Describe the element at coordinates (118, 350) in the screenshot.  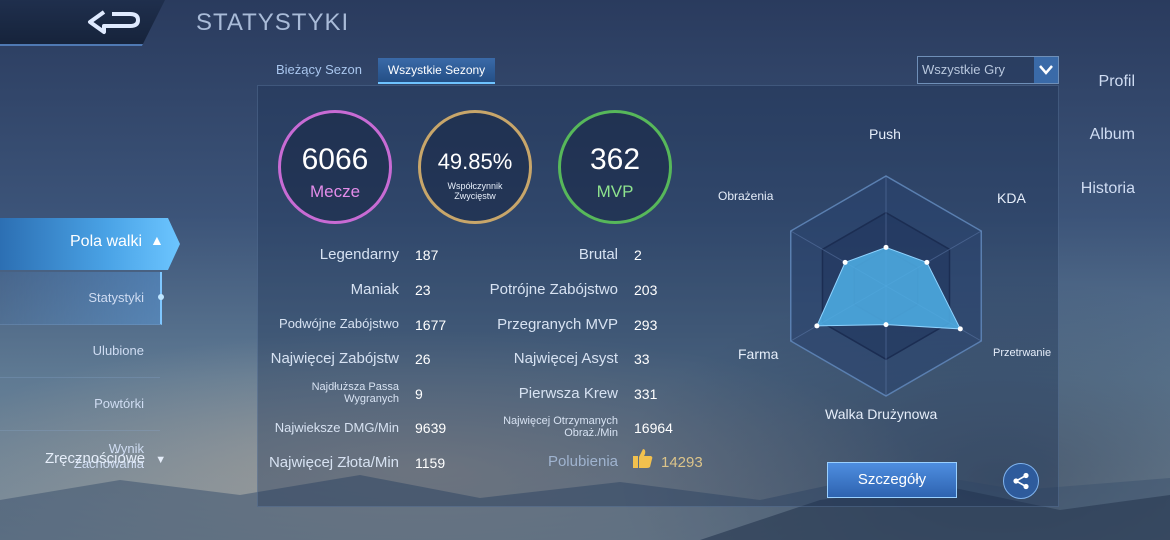
I see `sidebar-subitem-label: Ulubione` at that location.